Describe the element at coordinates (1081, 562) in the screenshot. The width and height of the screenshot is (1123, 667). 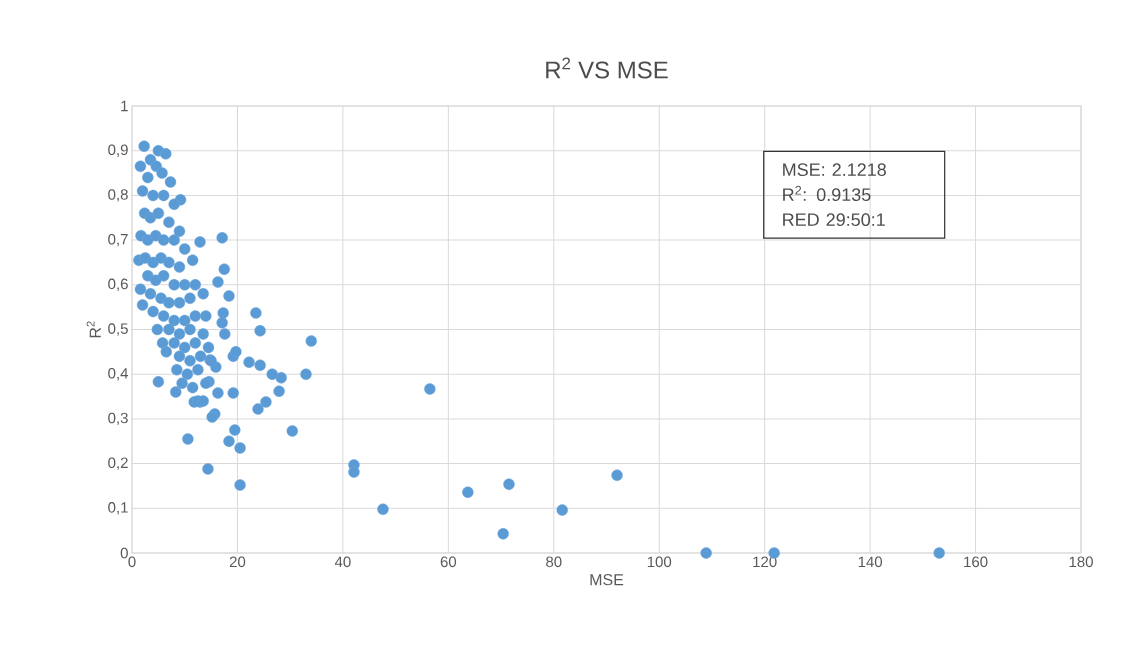
I see `x-tick-label: 180` at that location.